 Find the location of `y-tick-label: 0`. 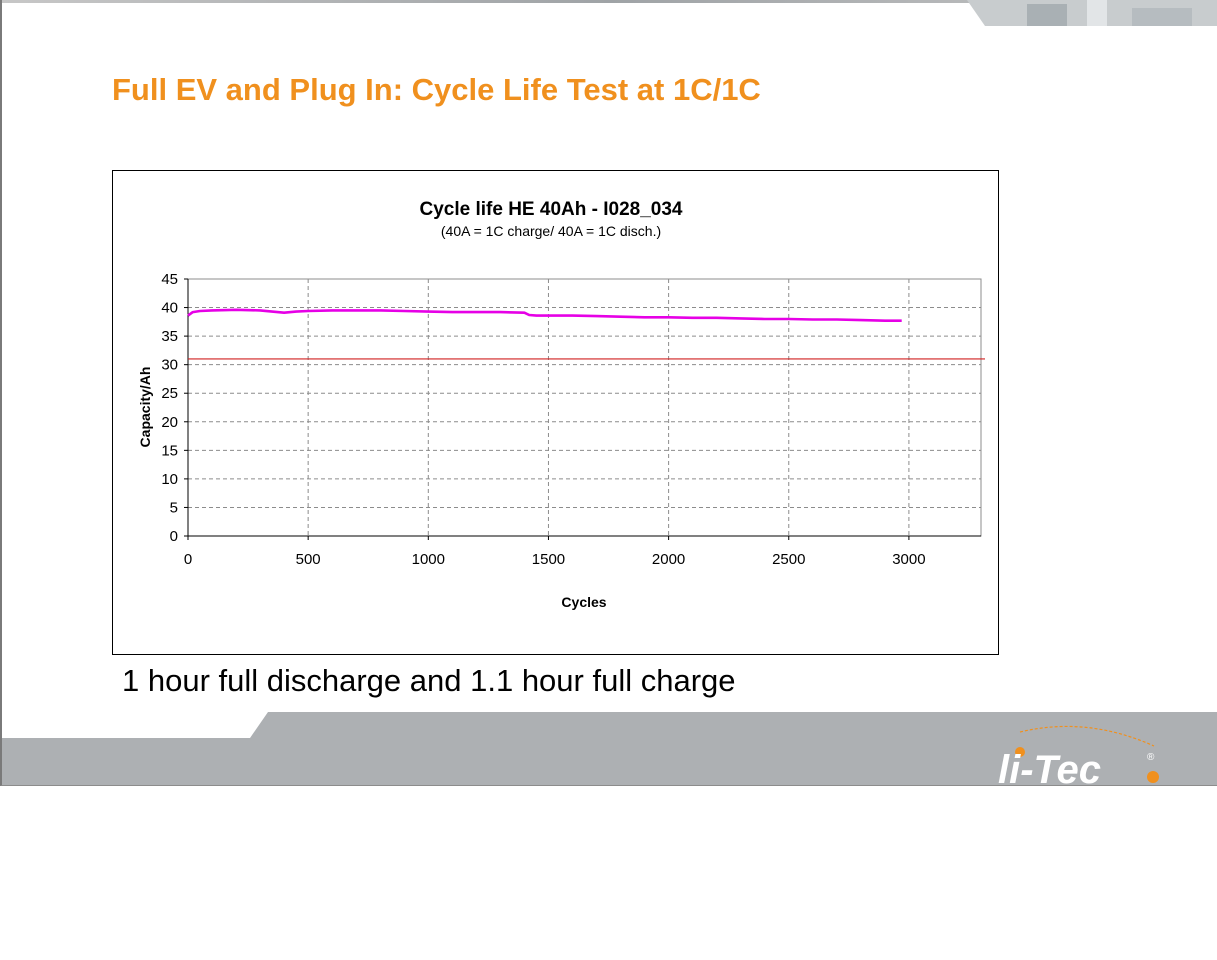

y-tick-label: 0 is located at coordinates (174, 536).